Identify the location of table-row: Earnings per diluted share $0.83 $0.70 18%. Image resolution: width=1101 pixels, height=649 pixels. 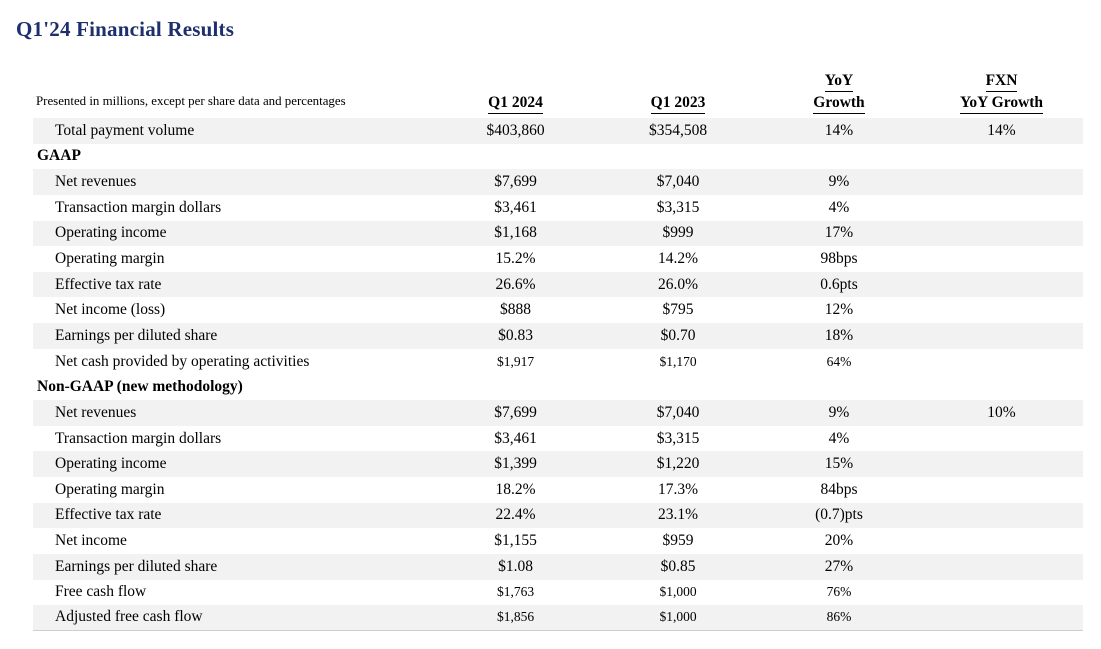
(558, 336).